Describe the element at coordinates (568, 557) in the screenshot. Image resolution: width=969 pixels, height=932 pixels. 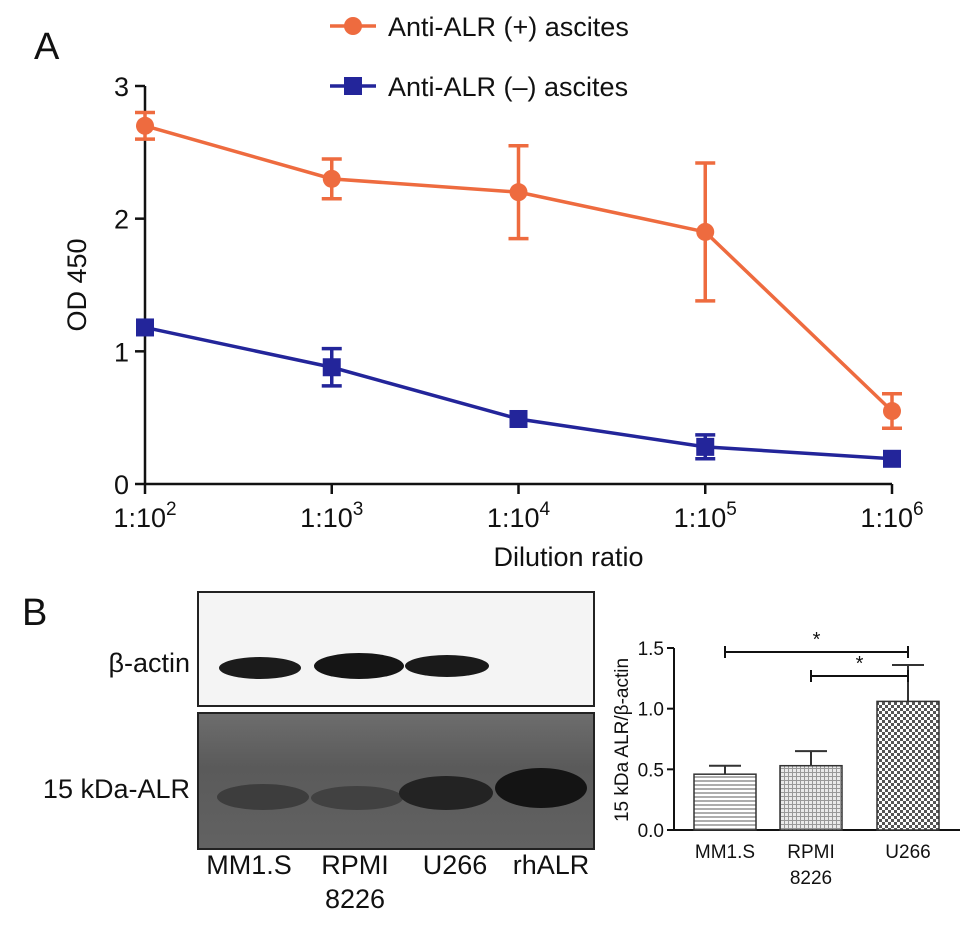
I see `x-axis-label: Dilution ratio` at that location.